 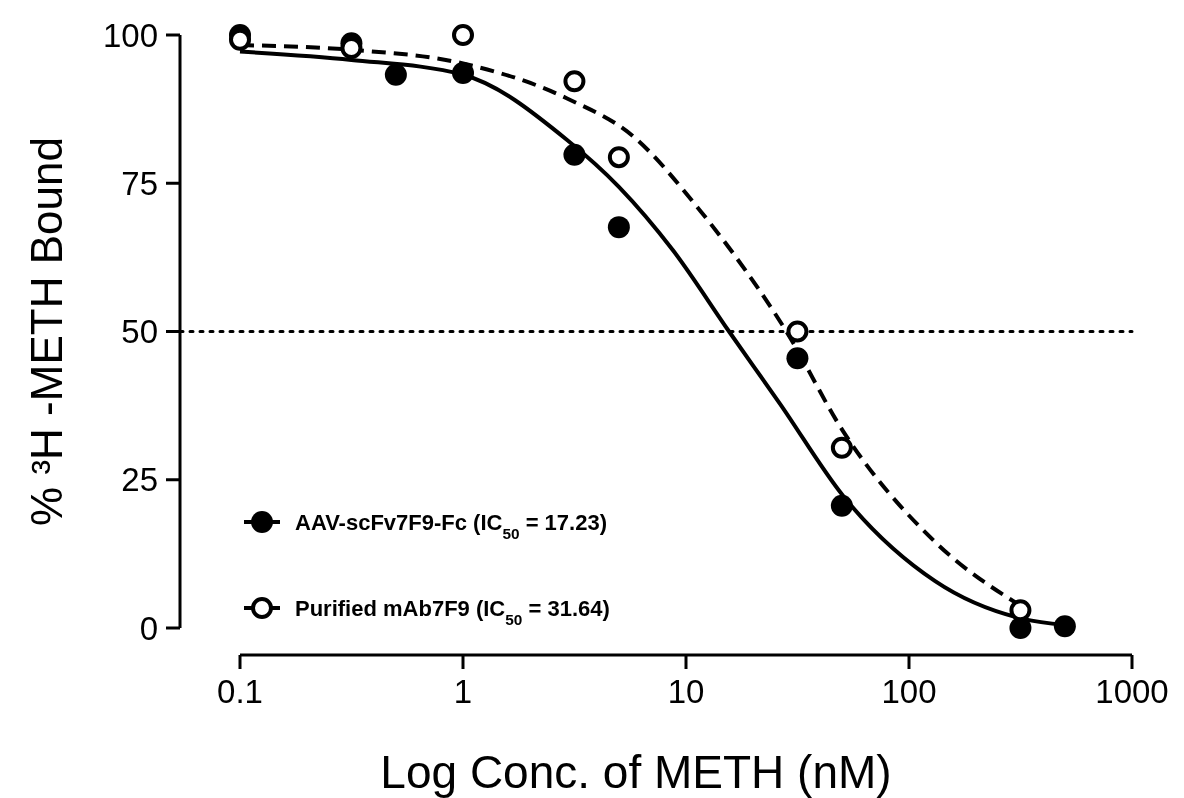 I want to click on y-tick-label: 100, so click(x=130, y=35).